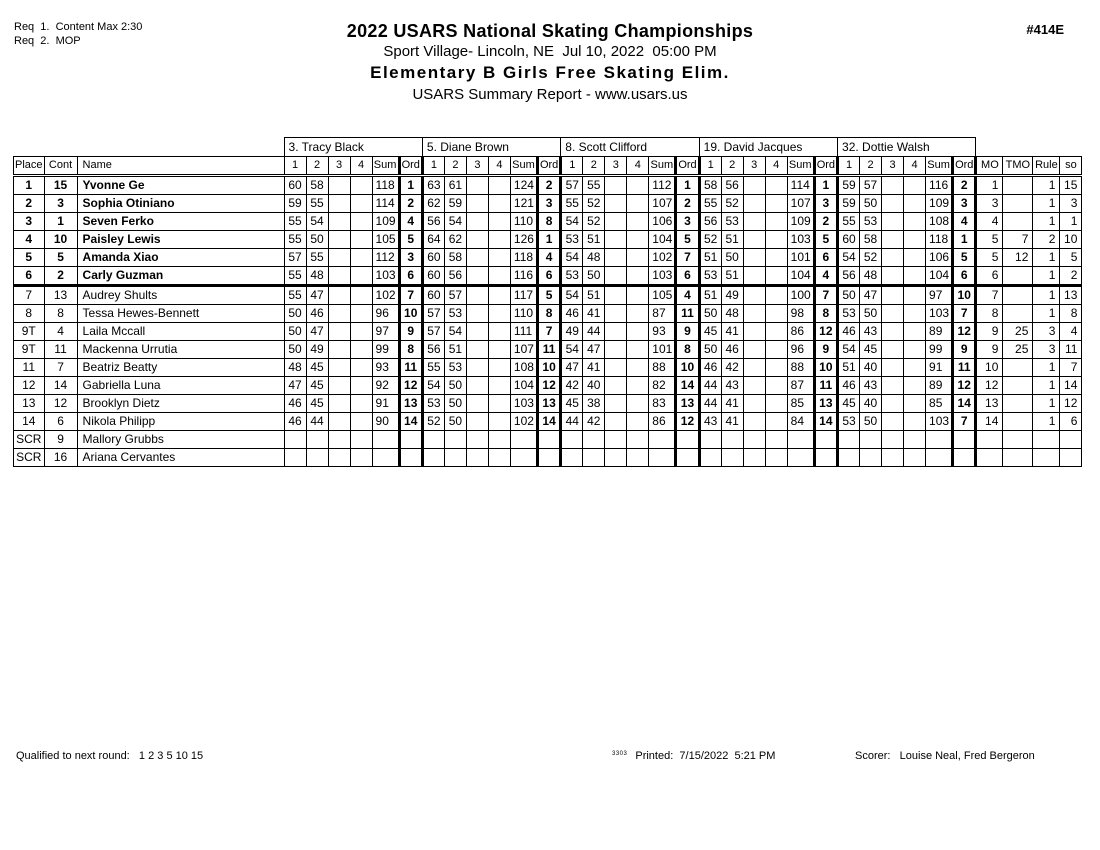 Image resolution: width=1100 pixels, height=850 pixels. I want to click on col-header-4: 4, so click(776, 166).